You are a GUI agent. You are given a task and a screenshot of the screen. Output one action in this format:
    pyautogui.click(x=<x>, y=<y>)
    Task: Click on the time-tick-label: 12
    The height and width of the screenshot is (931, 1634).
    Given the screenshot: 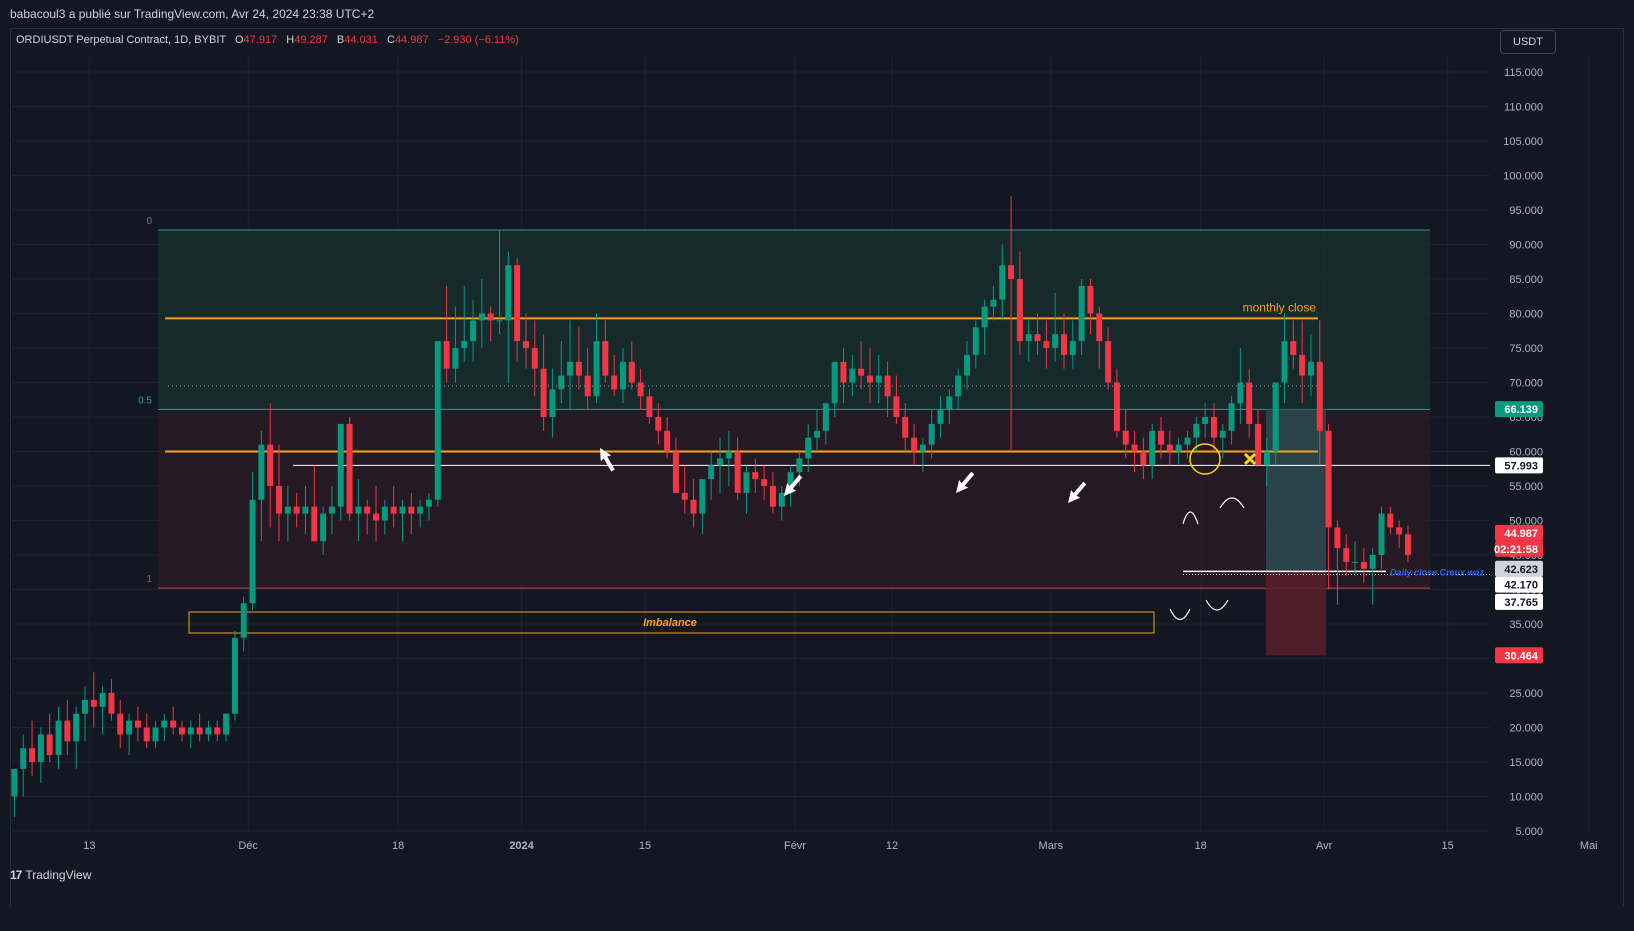 What is the action you would take?
    pyautogui.click(x=892, y=846)
    